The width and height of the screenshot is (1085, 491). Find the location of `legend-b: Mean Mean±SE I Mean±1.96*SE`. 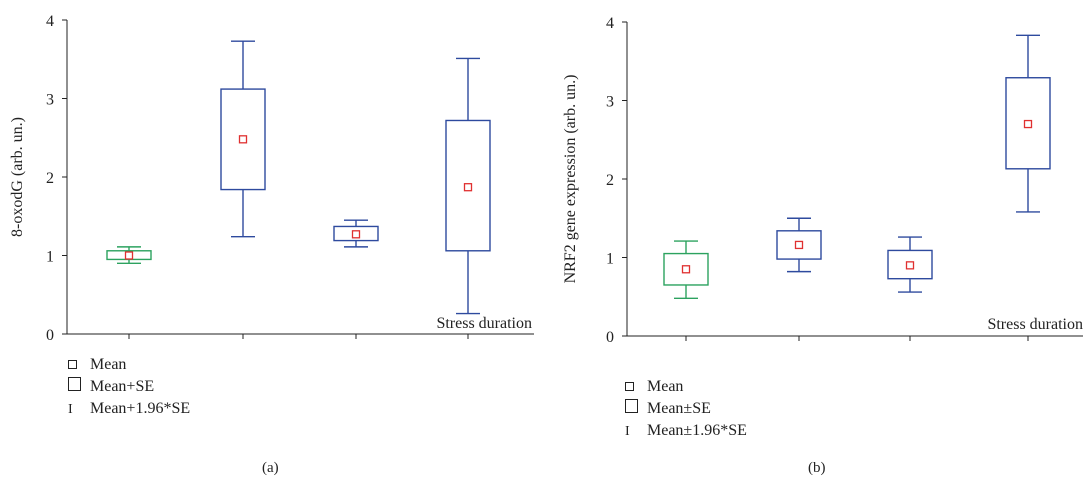

legend-b: Mean Mean±SE I Mean±1.96*SE is located at coordinates (686, 409).